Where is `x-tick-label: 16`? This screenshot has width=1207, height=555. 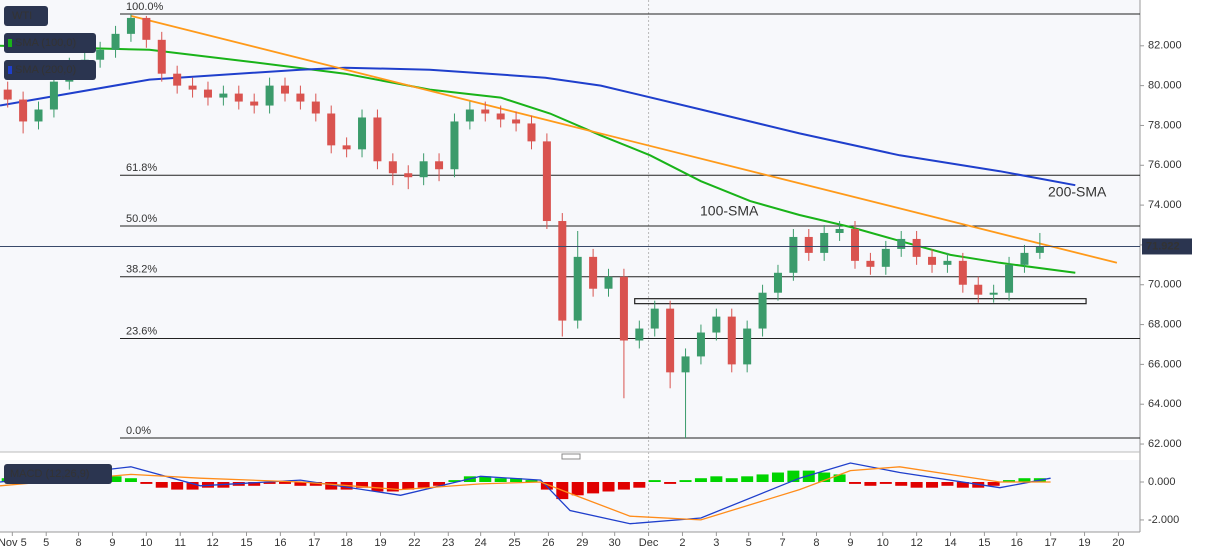 x-tick-label: 16 is located at coordinates (280, 543).